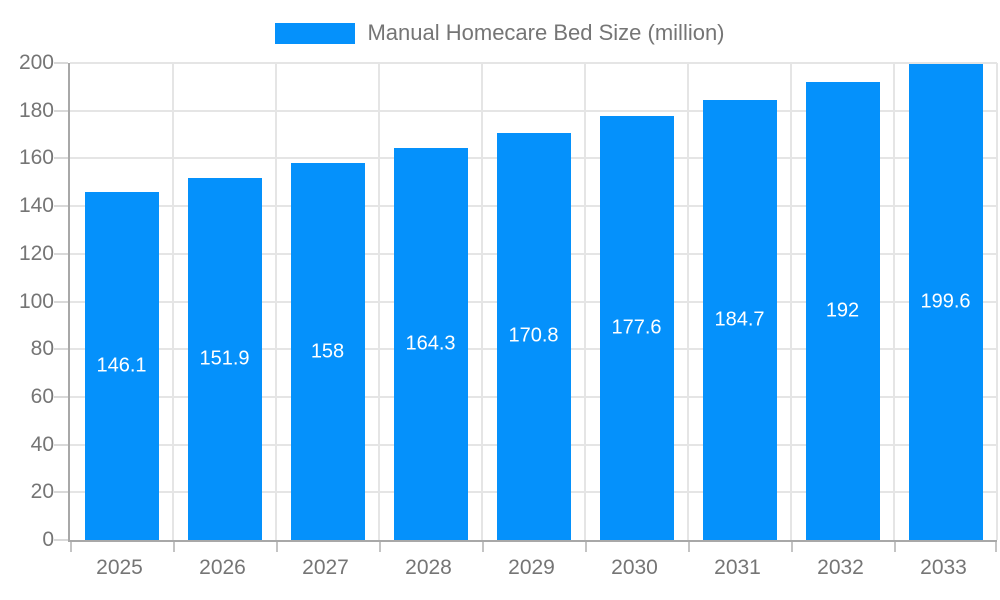  What do you see at coordinates (943, 567) in the screenshot?
I see `x-axis-label: 2033` at bounding box center [943, 567].